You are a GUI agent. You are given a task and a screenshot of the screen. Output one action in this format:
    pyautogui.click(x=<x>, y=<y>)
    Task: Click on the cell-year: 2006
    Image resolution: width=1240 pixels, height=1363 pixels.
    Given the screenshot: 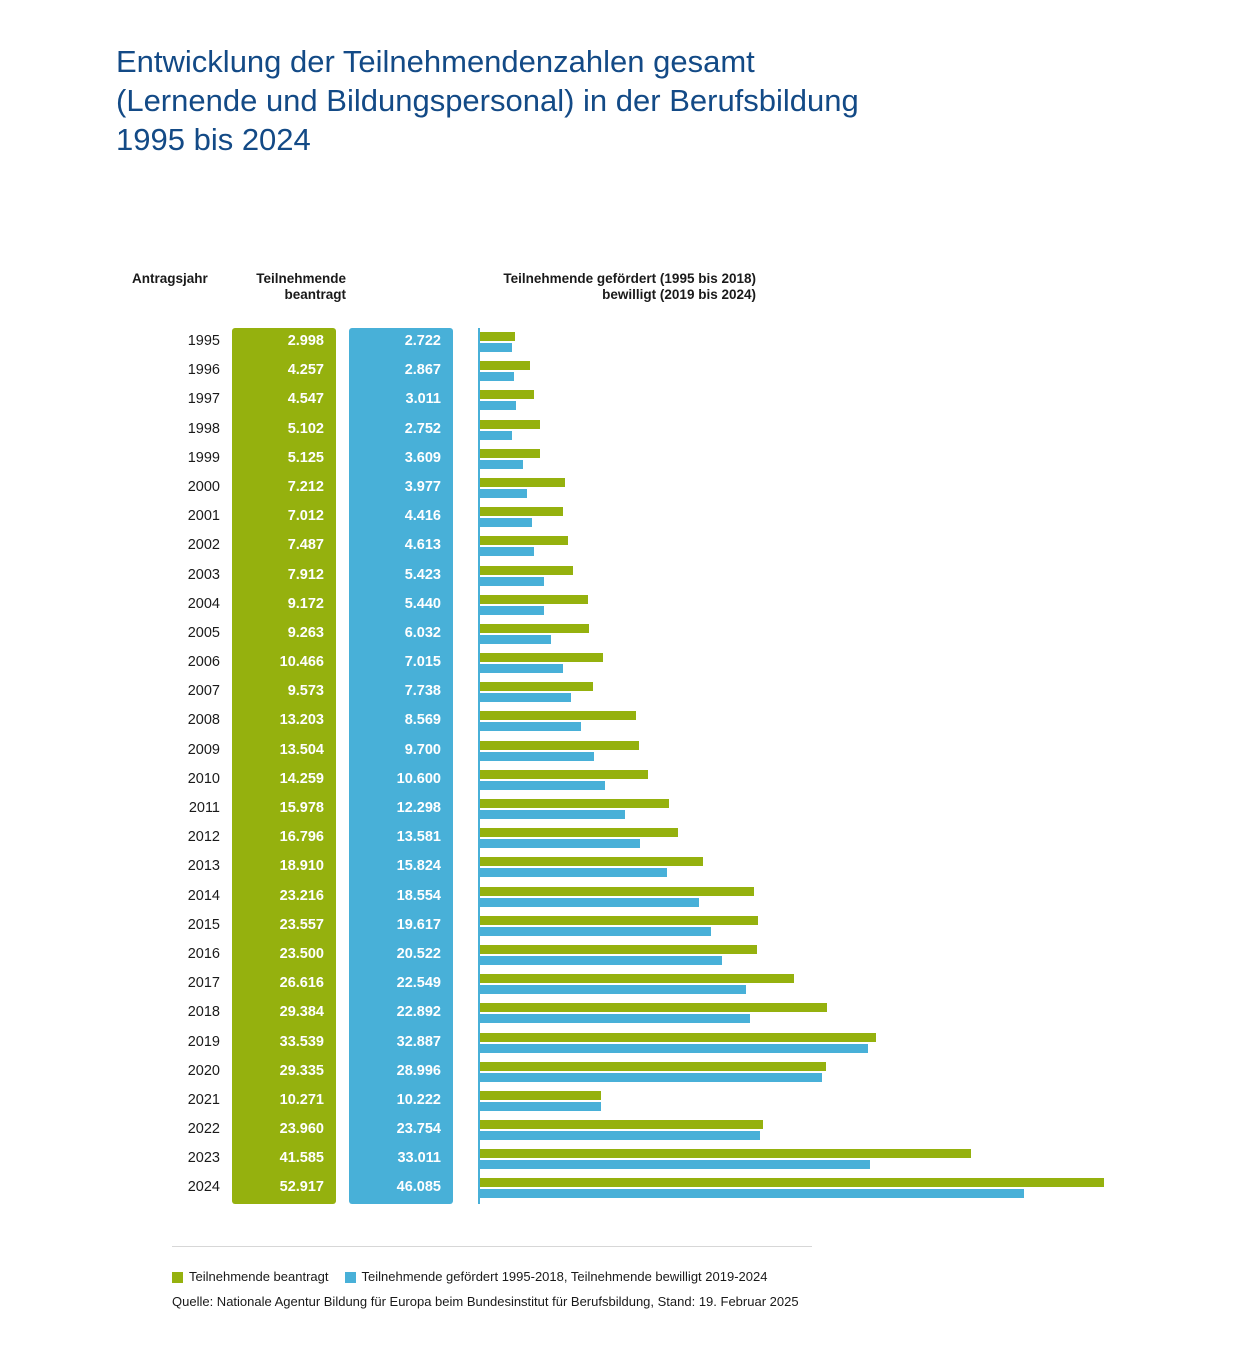 What is the action you would take?
    pyautogui.click(x=203, y=662)
    